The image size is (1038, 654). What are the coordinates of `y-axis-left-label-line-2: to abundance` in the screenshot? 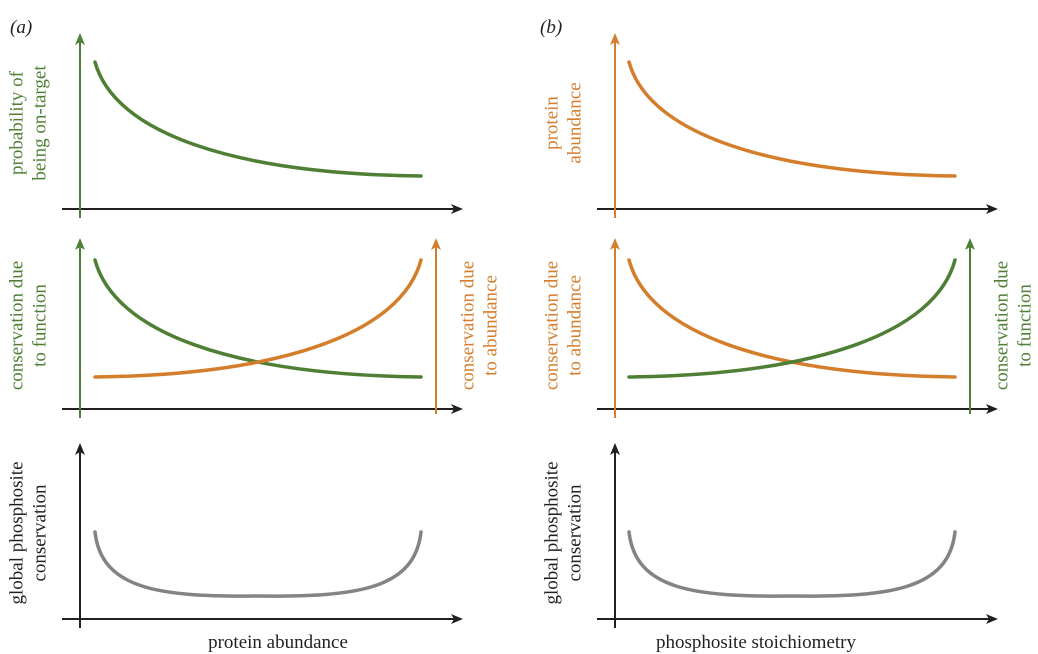 It's located at (575, 325).